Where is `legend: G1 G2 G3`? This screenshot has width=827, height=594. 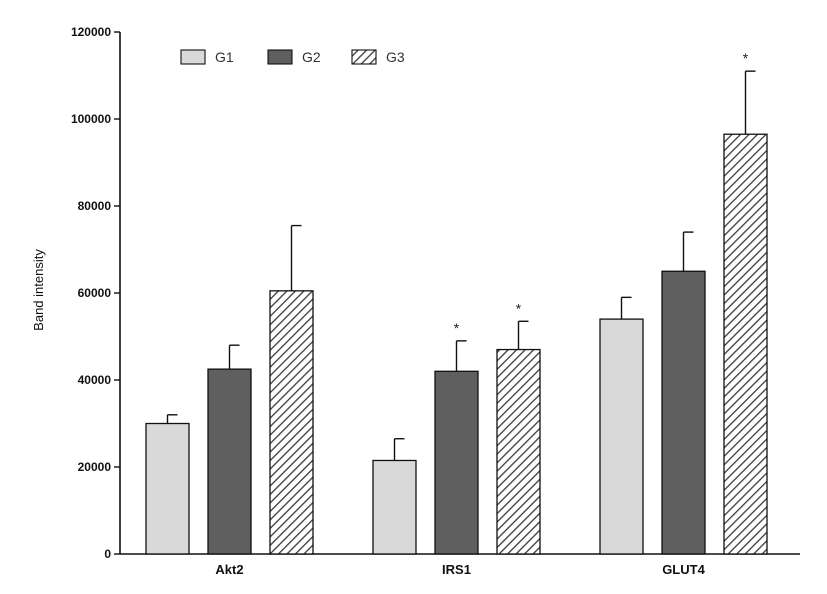 legend: G1 G2 G3 is located at coordinates (292, 57).